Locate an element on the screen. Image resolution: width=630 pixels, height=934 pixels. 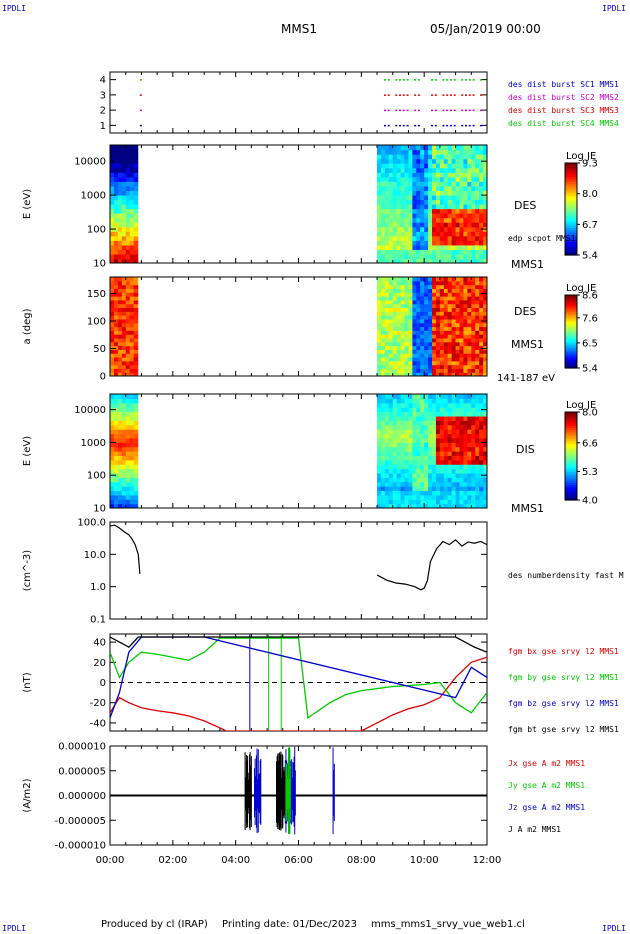
y-tick-label-6: -0.000010 is located at coordinates (80, 846).